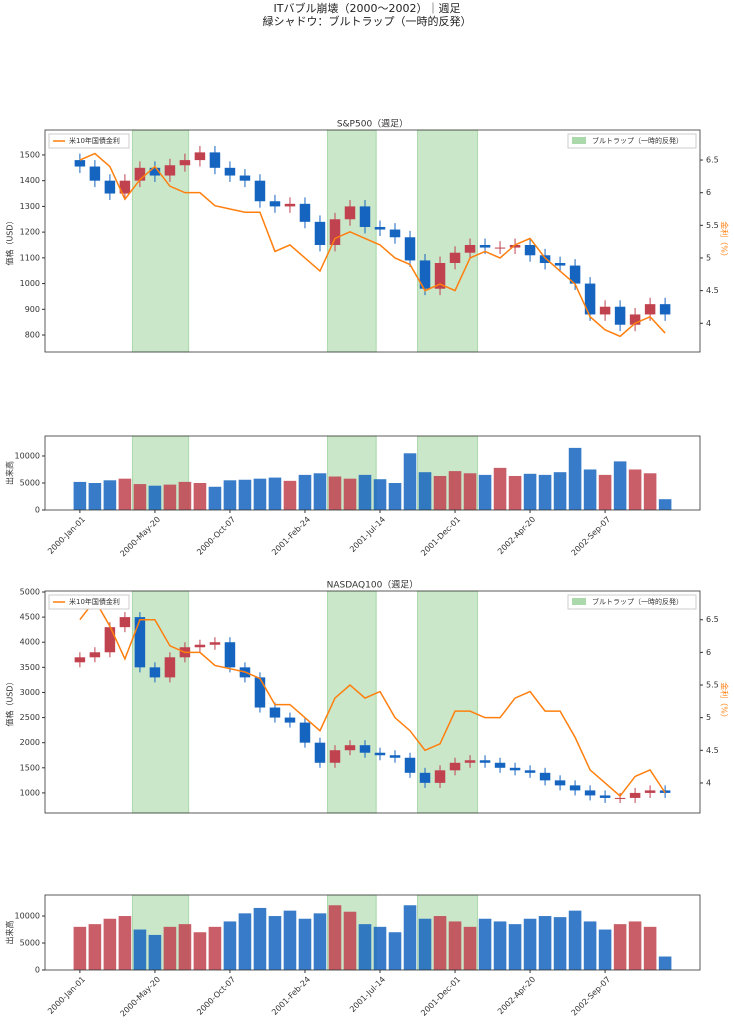 This screenshot has width=734, height=1024. Describe the element at coordinates (30, 206) in the screenshot. I see `y-tick-label: 1300` at that location.